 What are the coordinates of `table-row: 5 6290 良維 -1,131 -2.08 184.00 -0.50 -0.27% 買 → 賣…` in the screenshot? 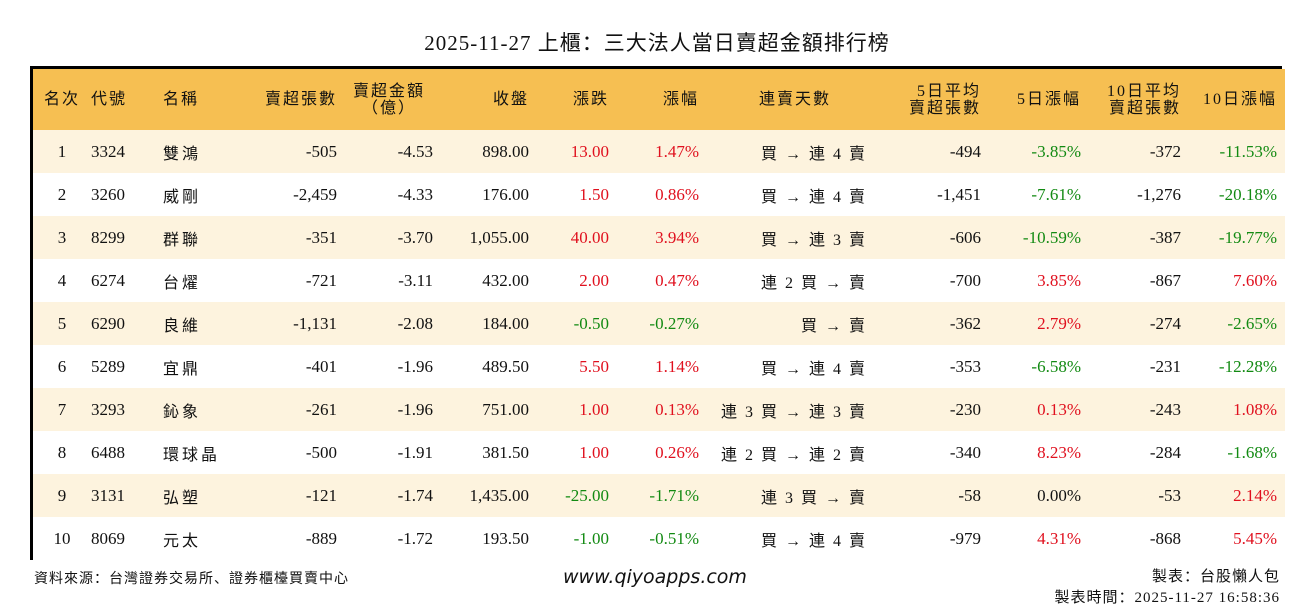 It's located at (659, 323).